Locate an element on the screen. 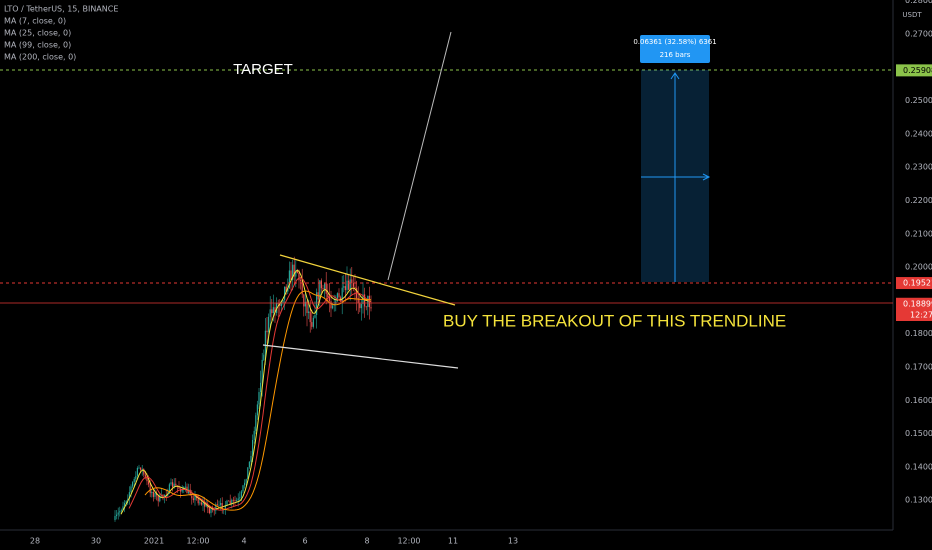  target-text: TARGET is located at coordinates (263, 69).